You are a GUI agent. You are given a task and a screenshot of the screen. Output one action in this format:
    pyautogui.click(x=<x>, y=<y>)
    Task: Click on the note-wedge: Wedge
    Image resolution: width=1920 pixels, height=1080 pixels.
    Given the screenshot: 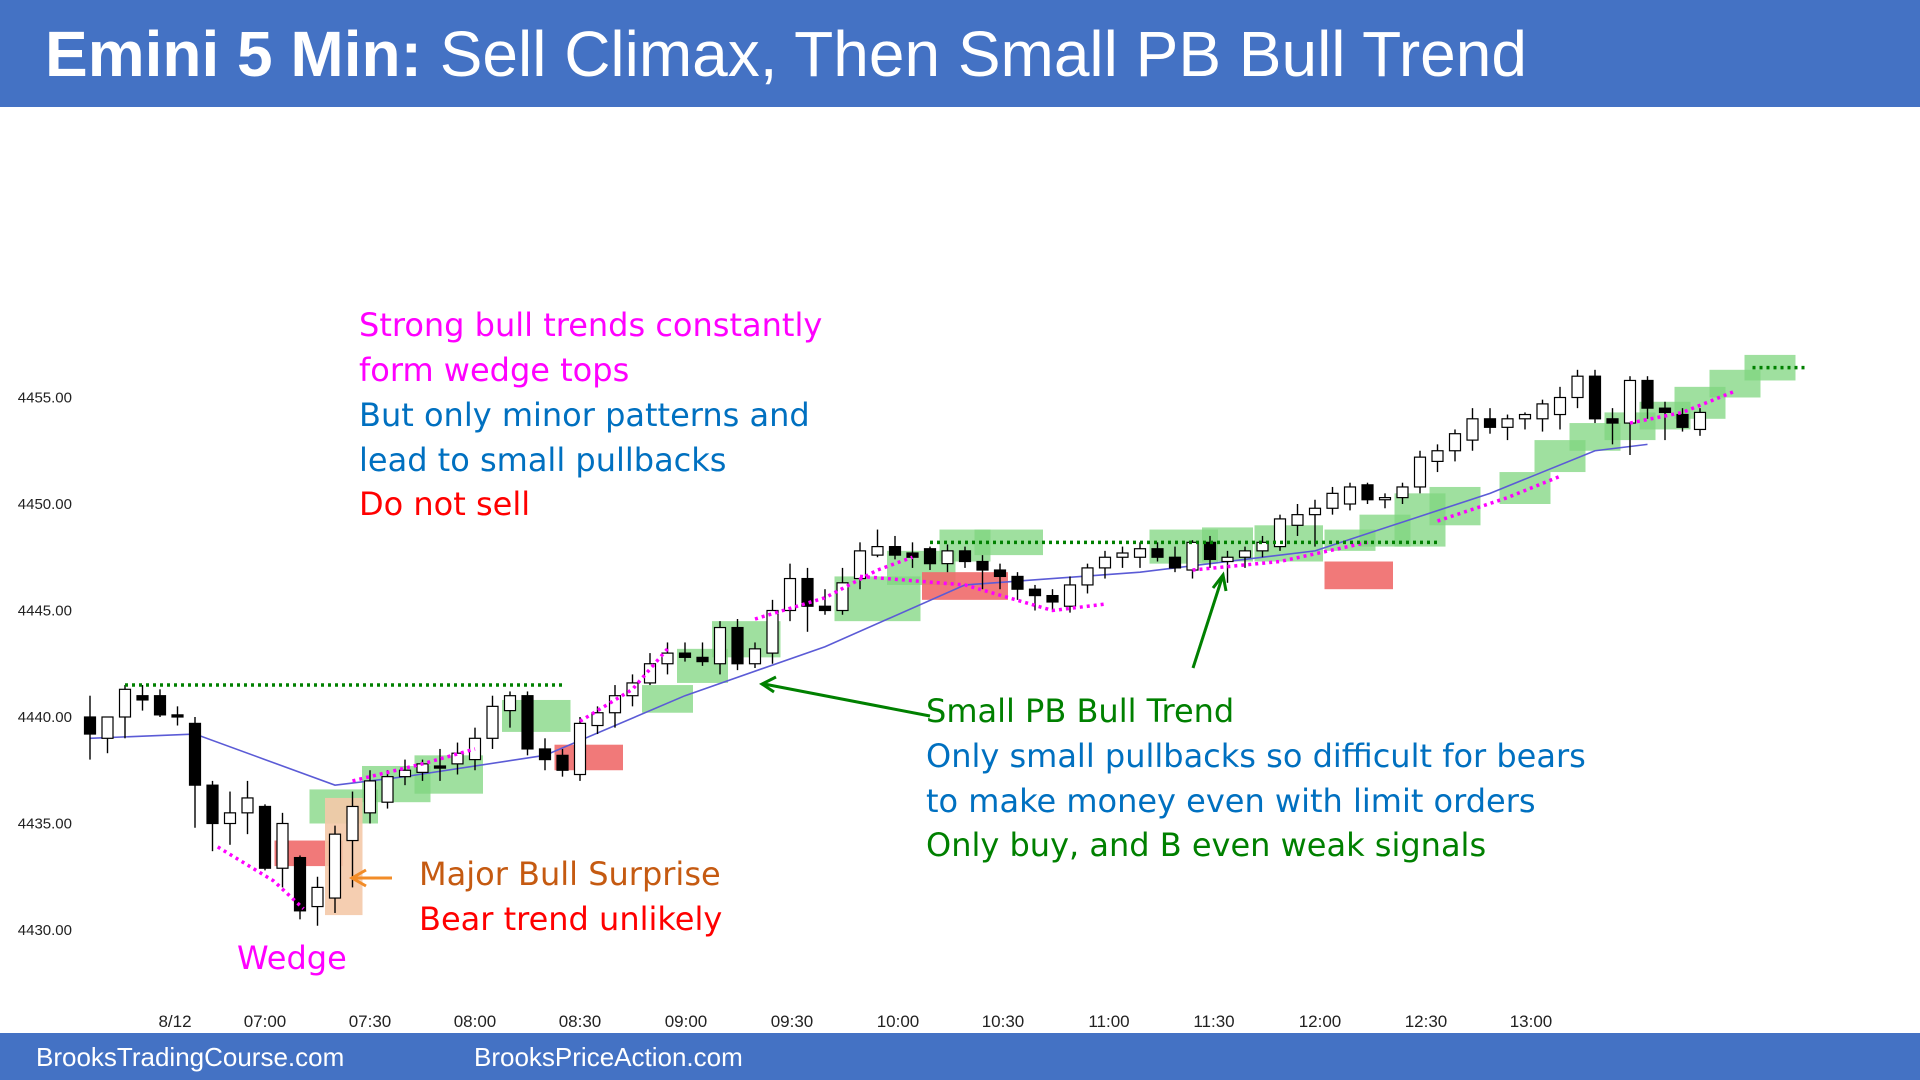 What is the action you would take?
    pyautogui.click(x=292, y=958)
    